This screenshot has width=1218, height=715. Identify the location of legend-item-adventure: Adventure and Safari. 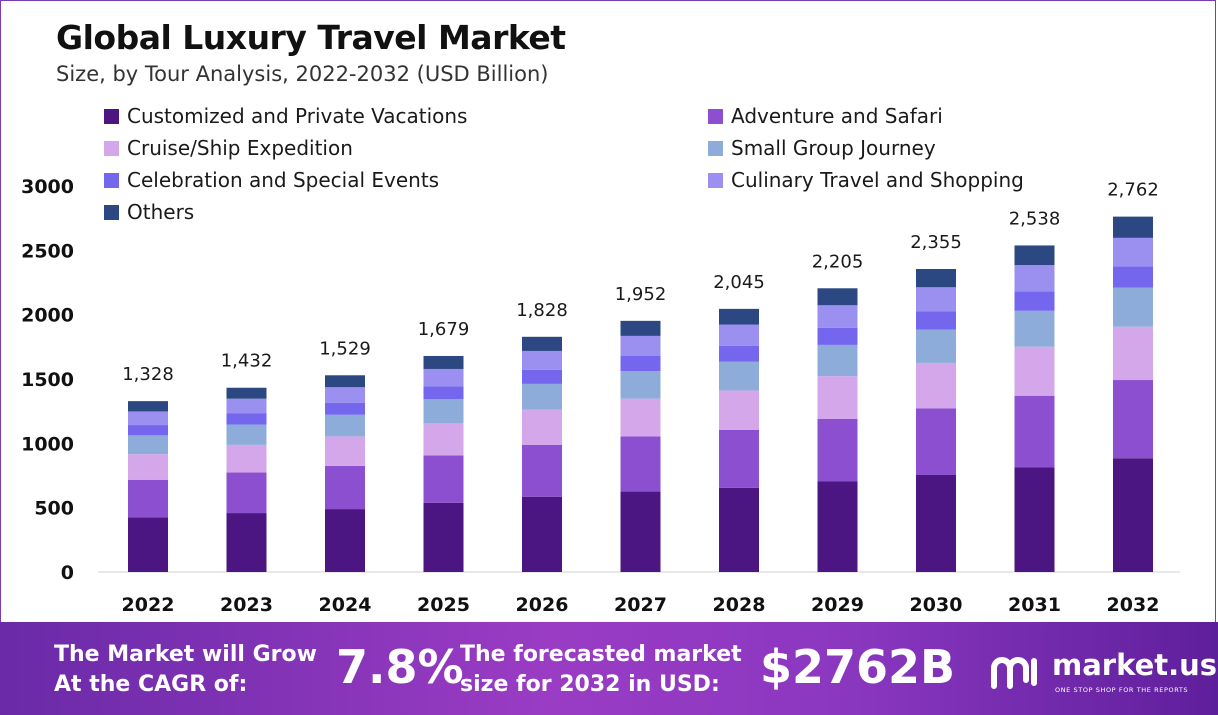
(825, 116).